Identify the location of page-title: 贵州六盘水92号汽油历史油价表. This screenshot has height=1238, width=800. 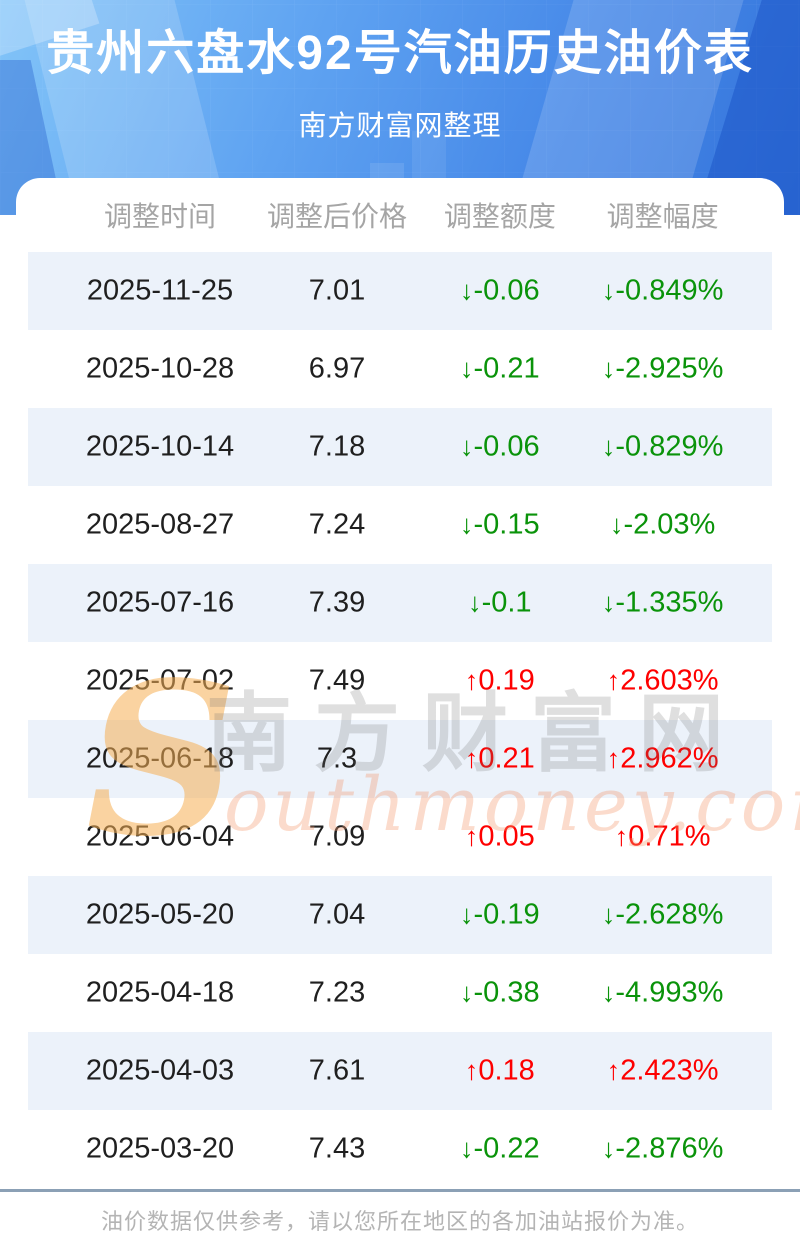
(400, 53).